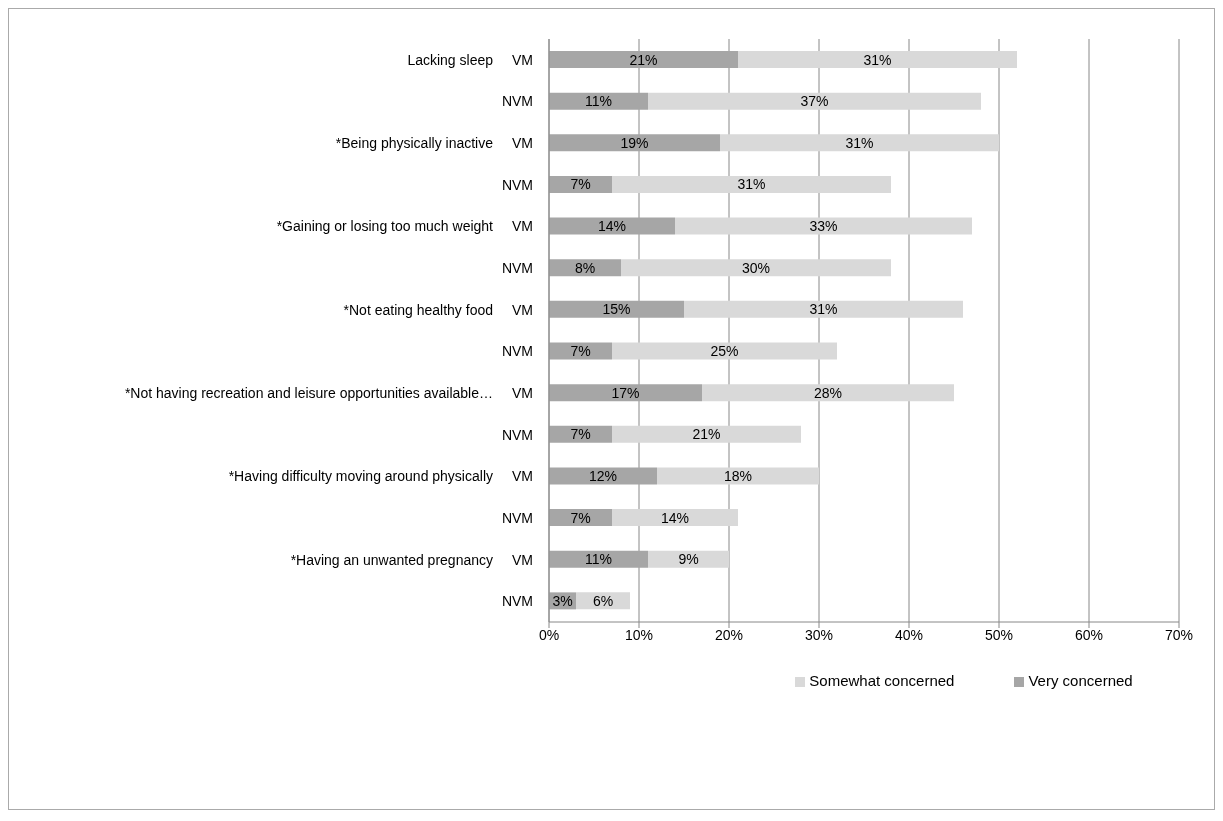 This screenshot has height=821, width=1223. I want to click on x-tick-label: 10%, so click(639, 634).